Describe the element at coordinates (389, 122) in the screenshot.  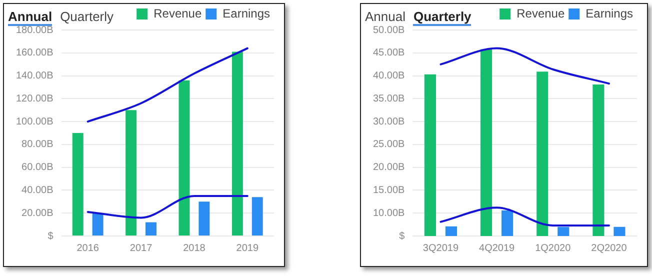
I see `y-tick-label: 30.00B` at that location.